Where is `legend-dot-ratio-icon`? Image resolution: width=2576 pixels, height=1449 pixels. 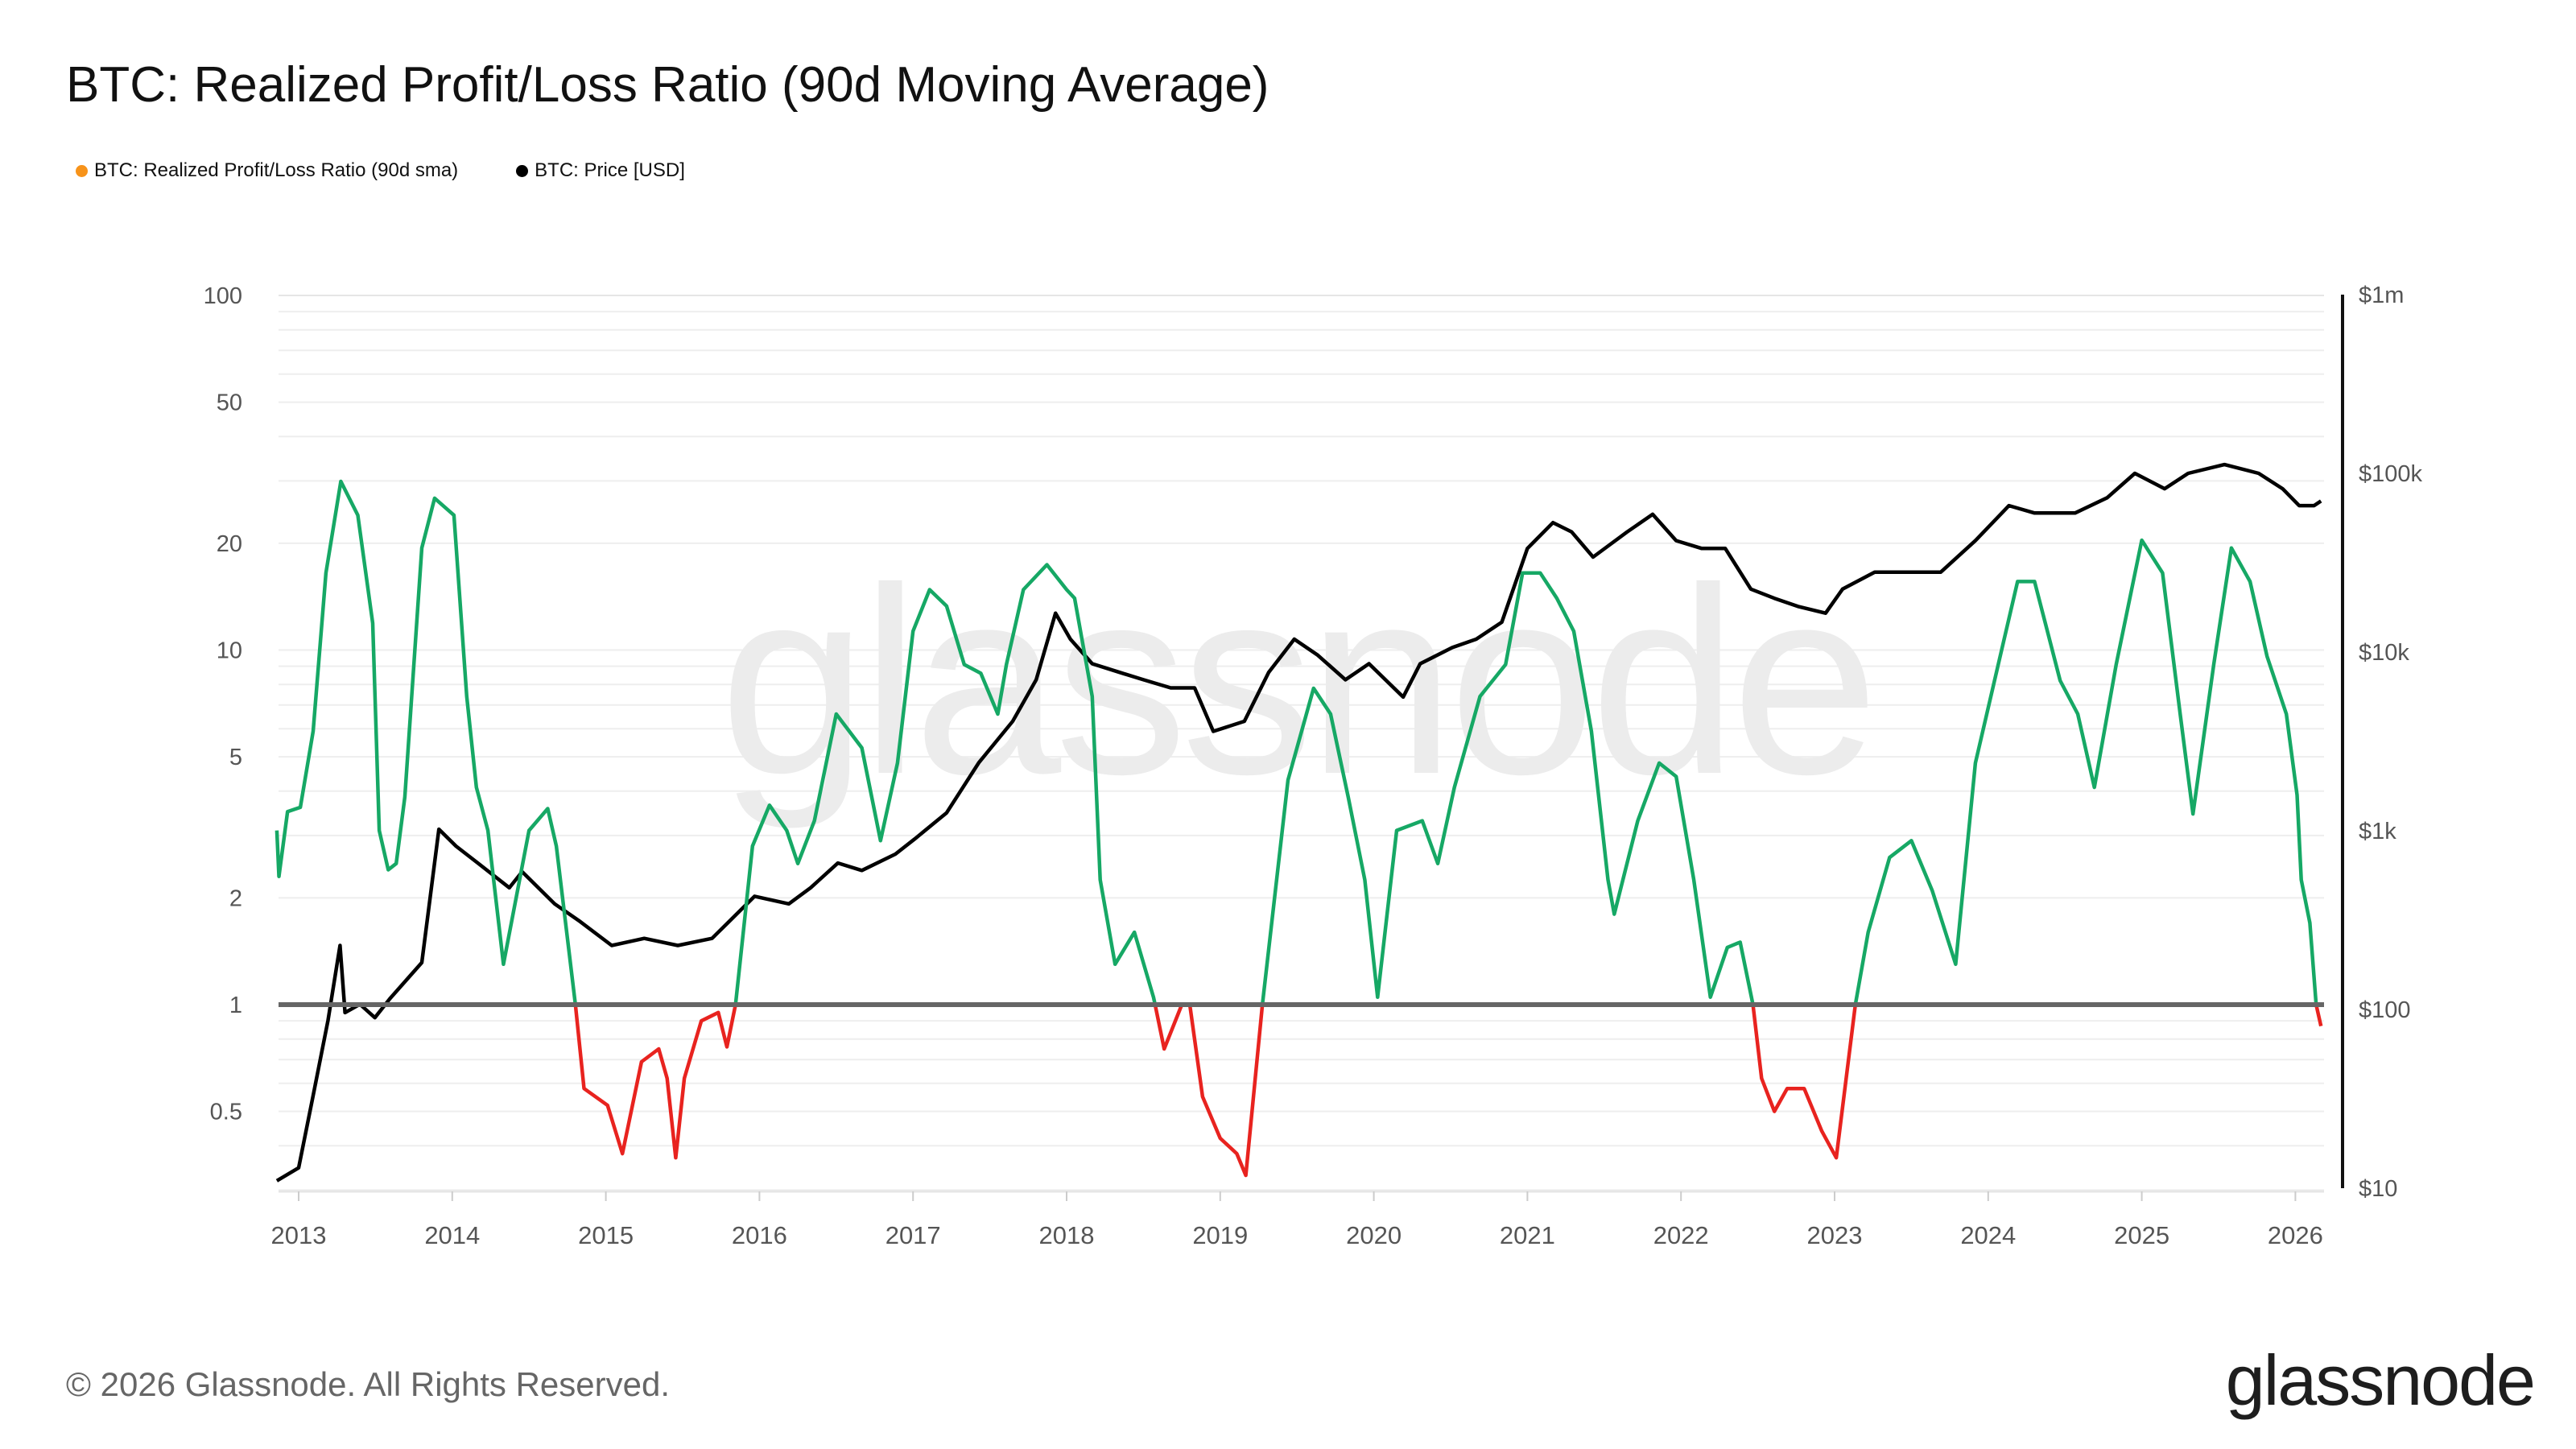
legend-dot-ratio-icon is located at coordinates (82, 170).